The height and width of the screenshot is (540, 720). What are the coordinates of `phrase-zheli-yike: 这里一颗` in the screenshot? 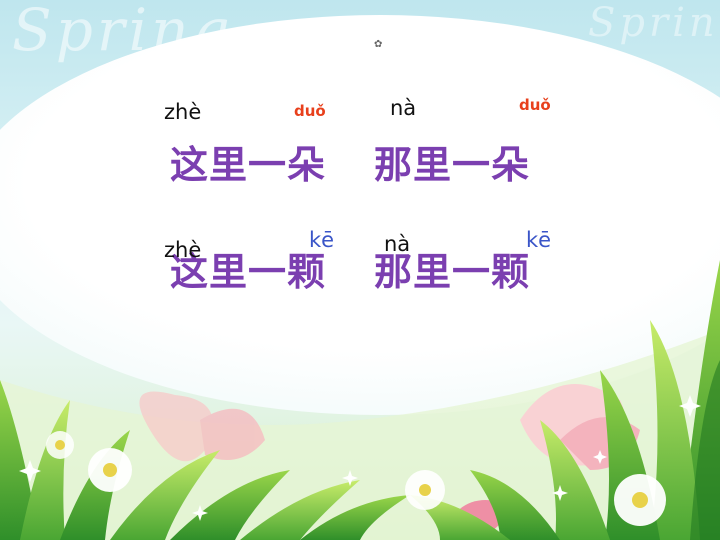 It's located at (248, 272).